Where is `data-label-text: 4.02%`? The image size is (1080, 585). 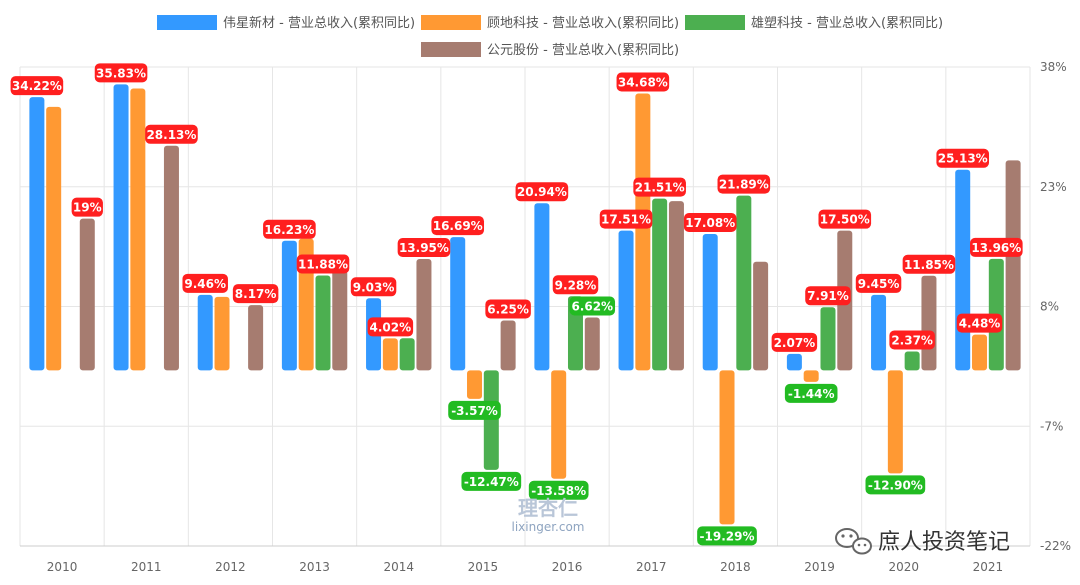
data-label-text: 4.02% is located at coordinates (391, 327).